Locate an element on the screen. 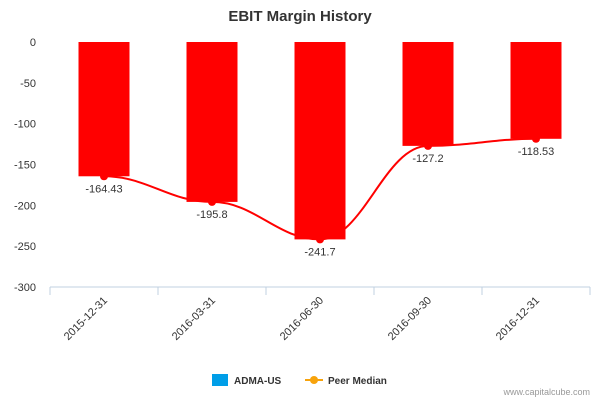  data-label: -118.53 is located at coordinates (536, 152).